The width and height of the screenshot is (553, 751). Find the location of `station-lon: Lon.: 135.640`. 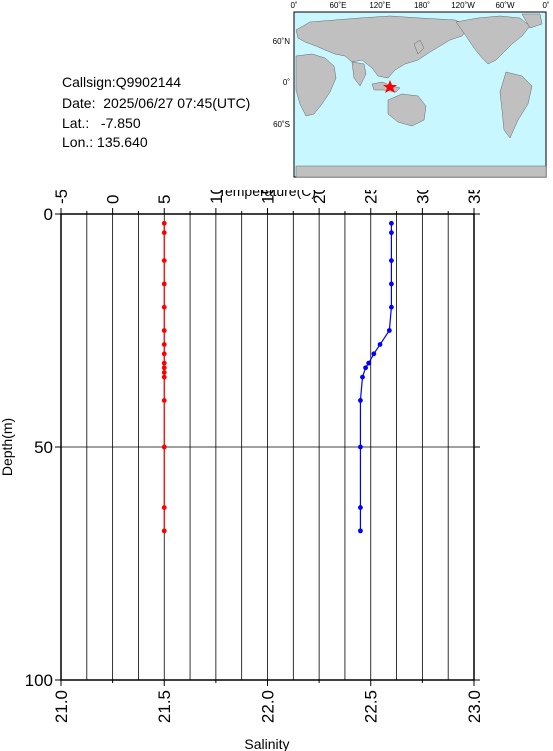

station-lon: Lon.: 135.640 is located at coordinates (105, 142).